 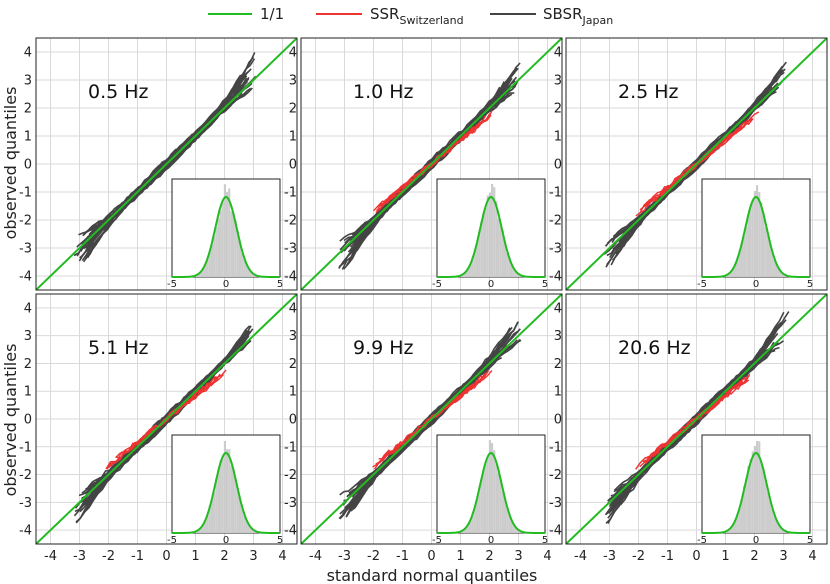 I want to click on inset-x-tick-label: 0, so click(x=226, y=284).